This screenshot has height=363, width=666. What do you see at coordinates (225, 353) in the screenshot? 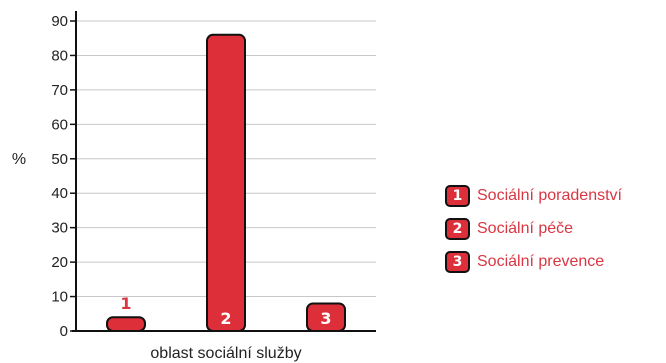
I see `x-axis-title: oblast sociální služby` at bounding box center [225, 353].